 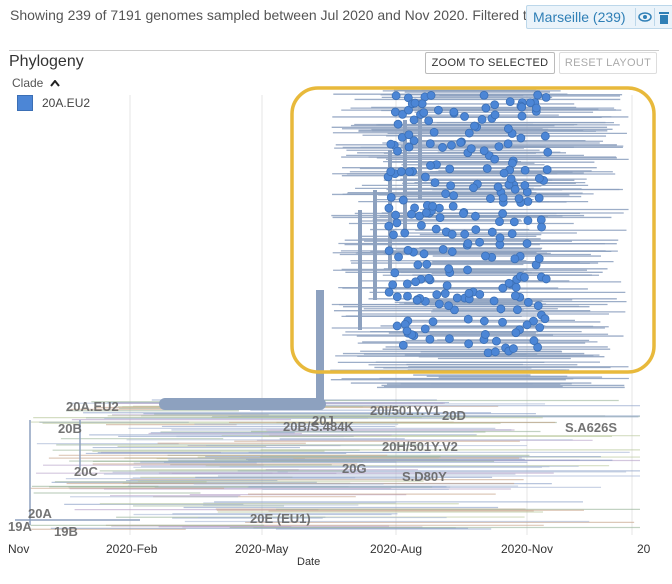 What do you see at coordinates (20, 526) in the screenshot?
I see `clade-label: 19A` at bounding box center [20, 526].